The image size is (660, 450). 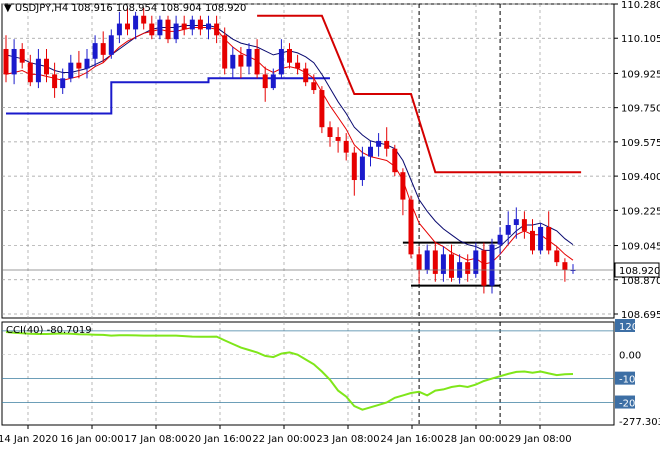 What do you see at coordinates (640, 109) in the screenshot?
I see `price-tick-label: 109.750` at bounding box center [640, 109].